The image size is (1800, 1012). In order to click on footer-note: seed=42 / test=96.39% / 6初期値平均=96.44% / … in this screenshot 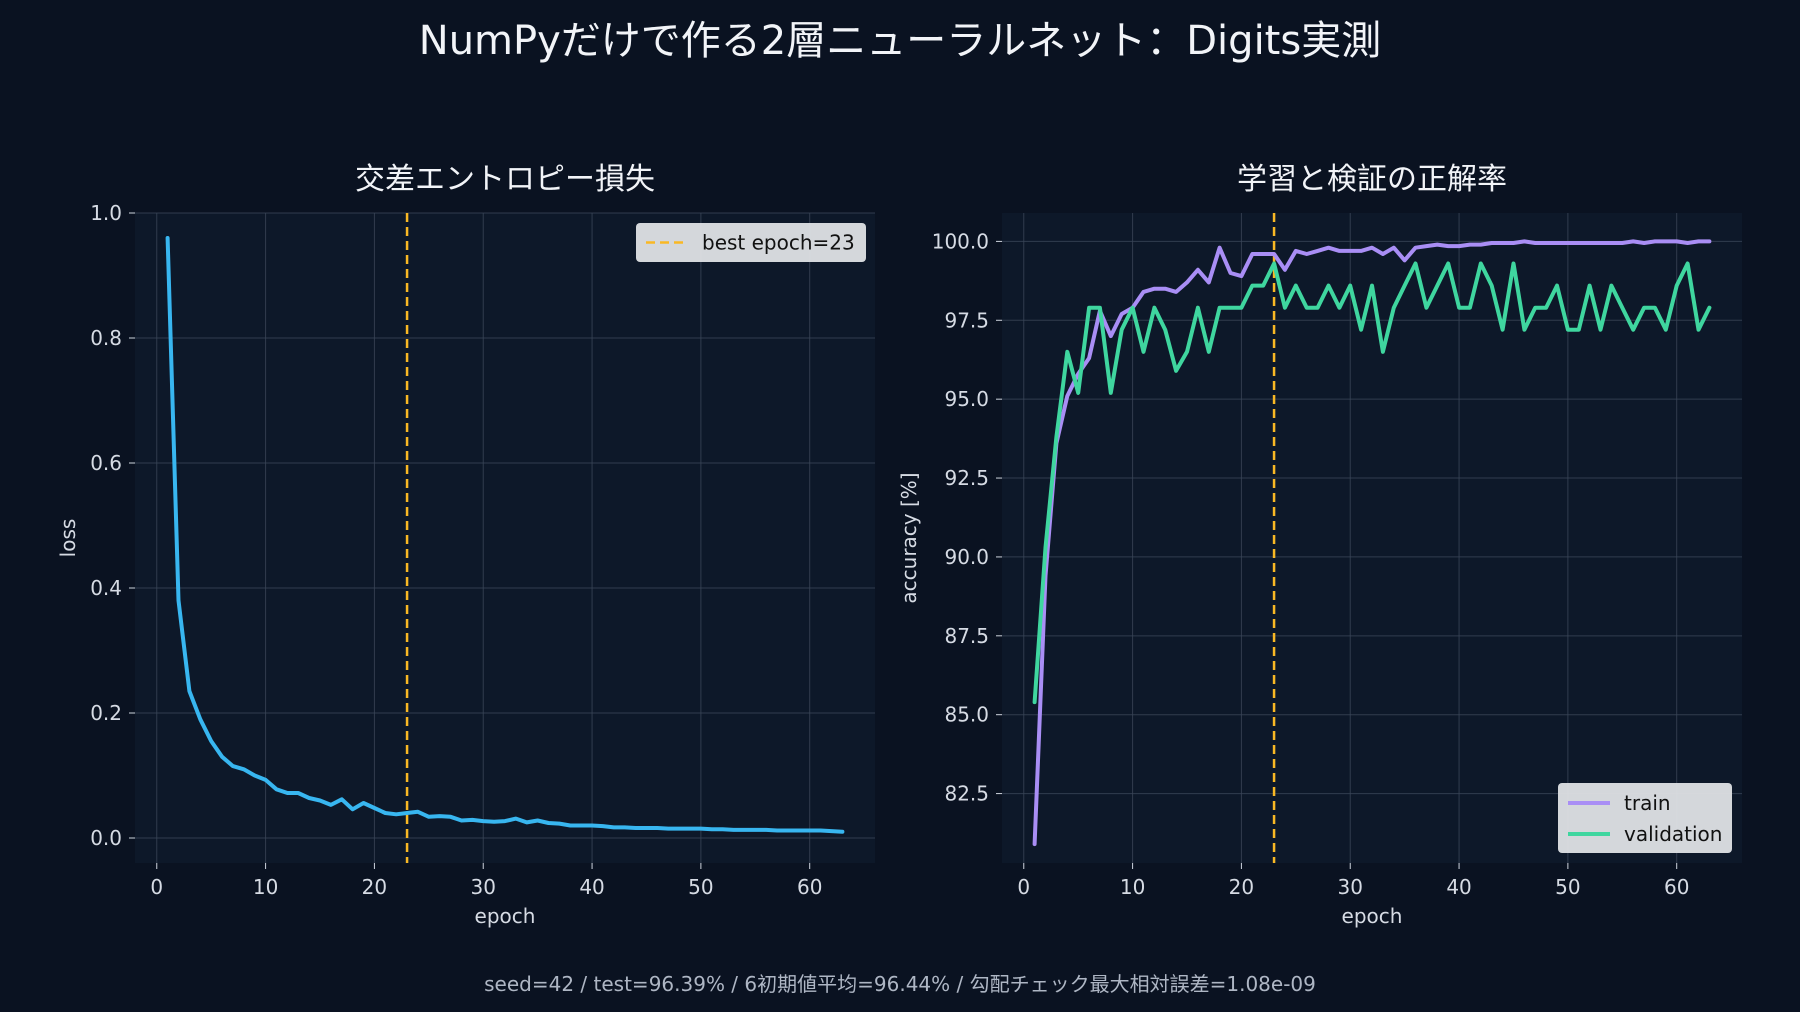, I will do `click(900, 984)`.